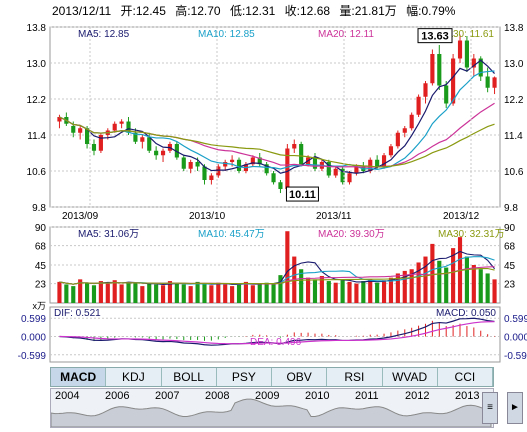 Image resolution: width=527 pixels, height=432 pixels. What do you see at coordinates (490, 408) in the screenshot?
I see `timeline-handle: ≡` at bounding box center [490, 408].